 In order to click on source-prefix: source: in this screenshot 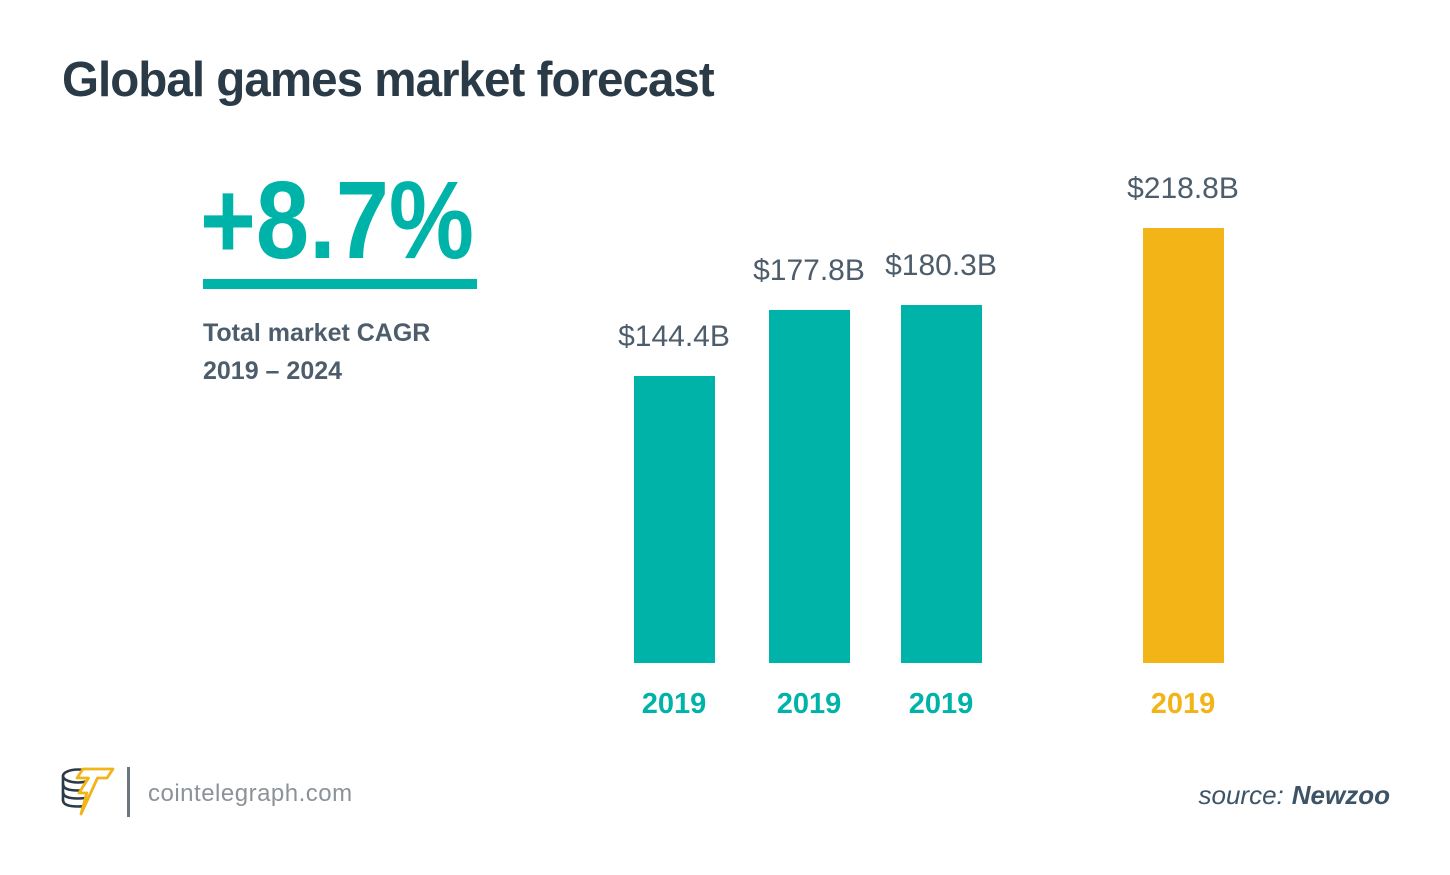, I will do `click(1241, 795)`.